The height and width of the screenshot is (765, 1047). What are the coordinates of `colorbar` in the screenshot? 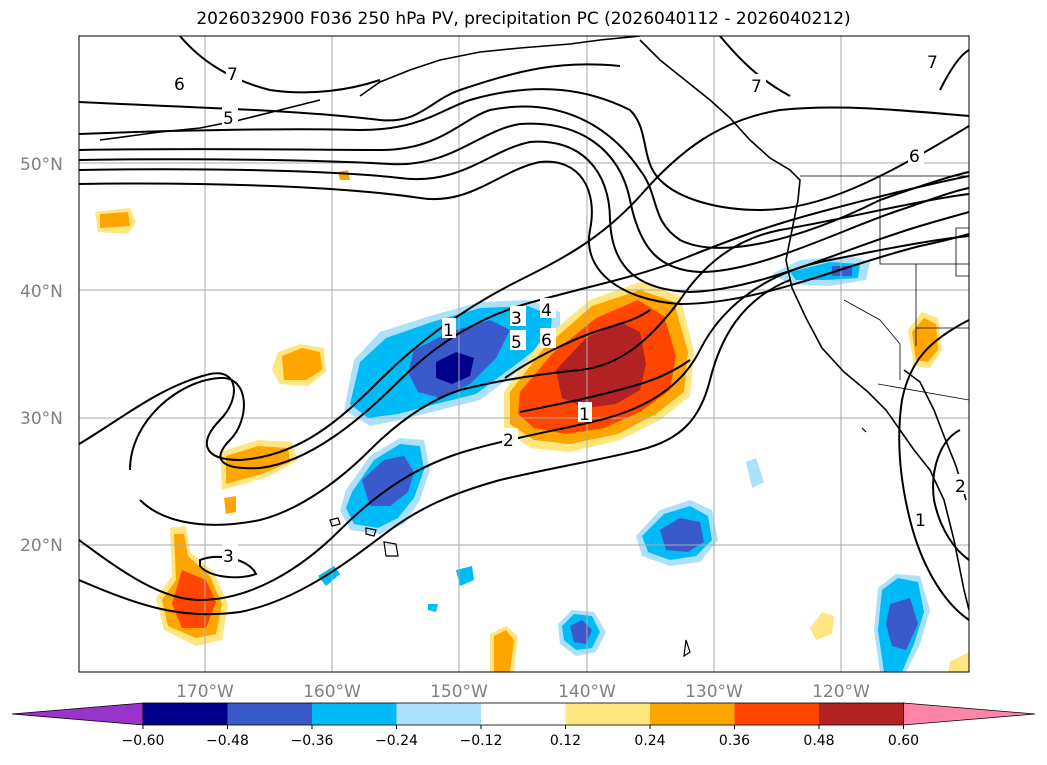 It's located at (523, 714).